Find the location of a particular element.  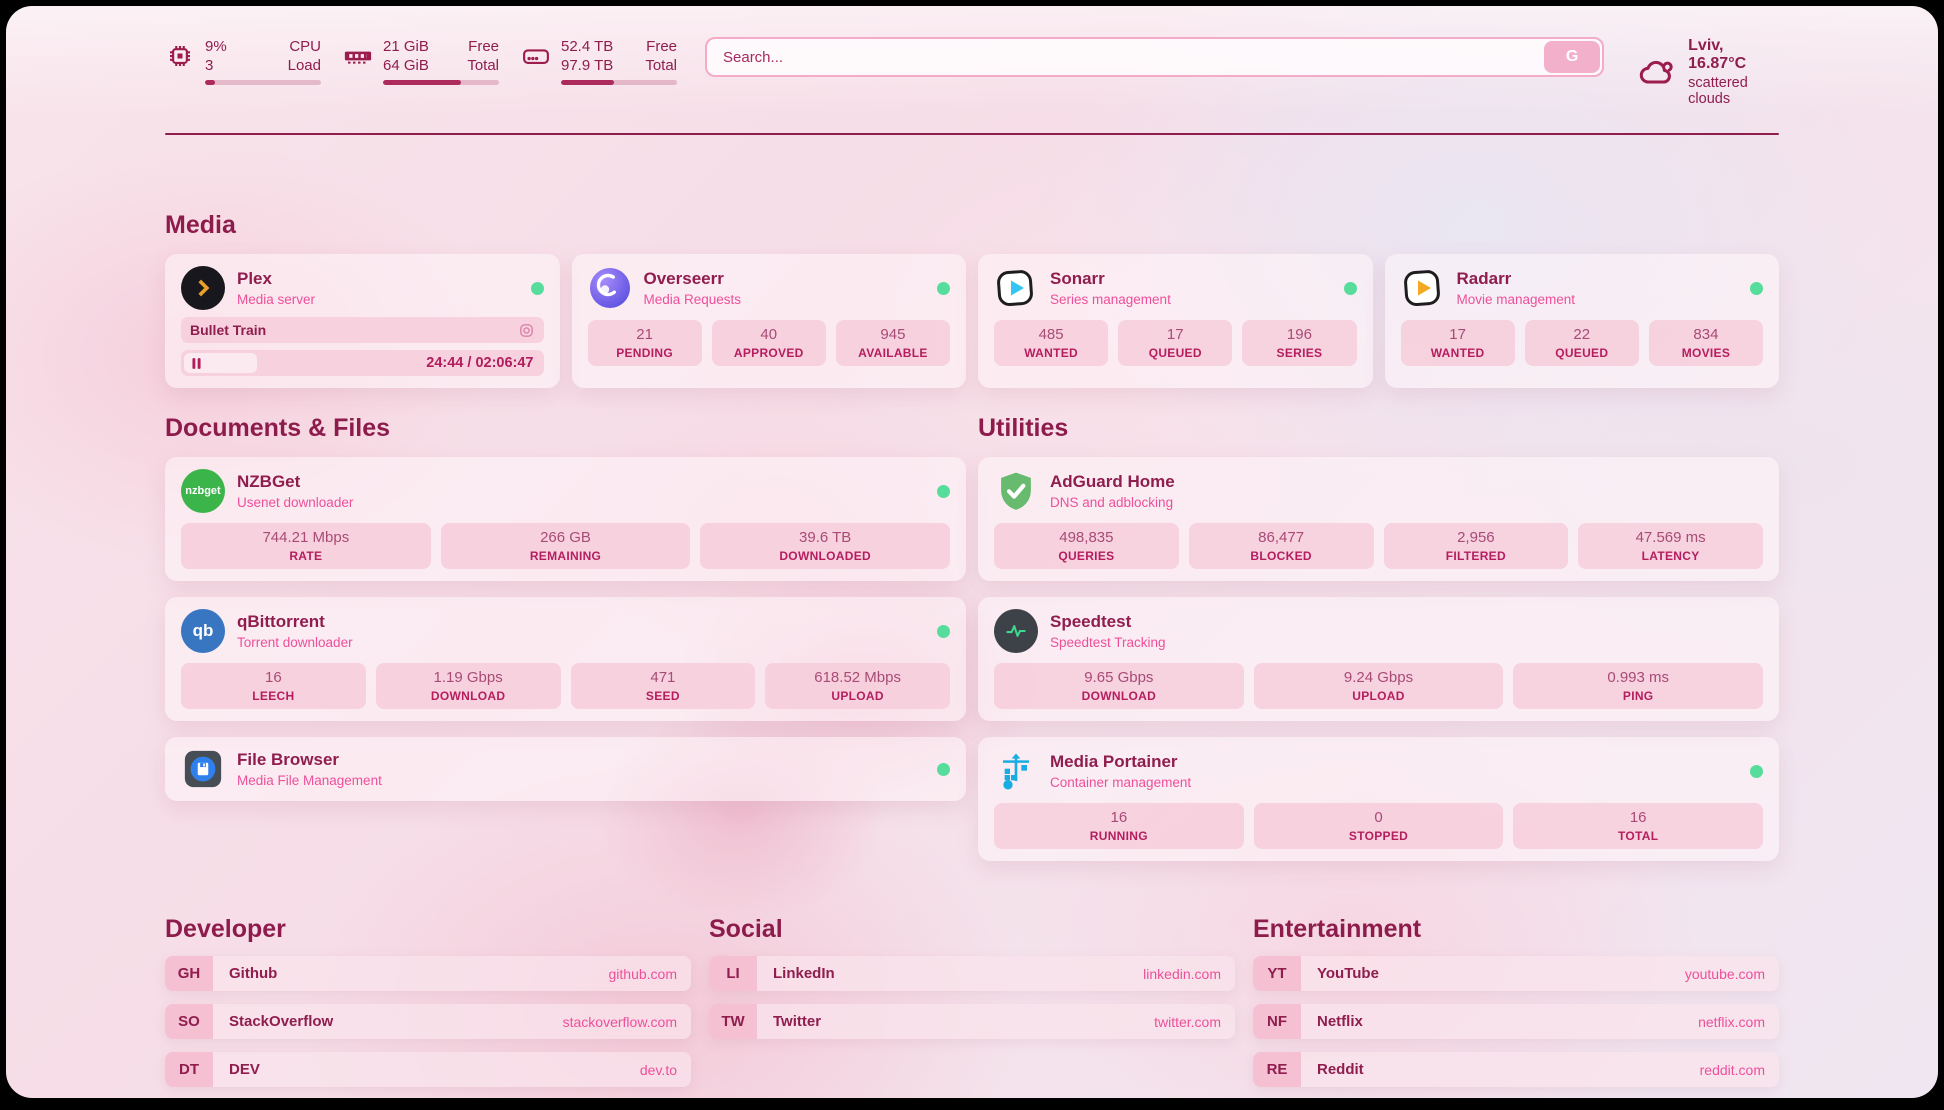

stat-box: 618.52 Mbps UPLOAD is located at coordinates (857, 686).